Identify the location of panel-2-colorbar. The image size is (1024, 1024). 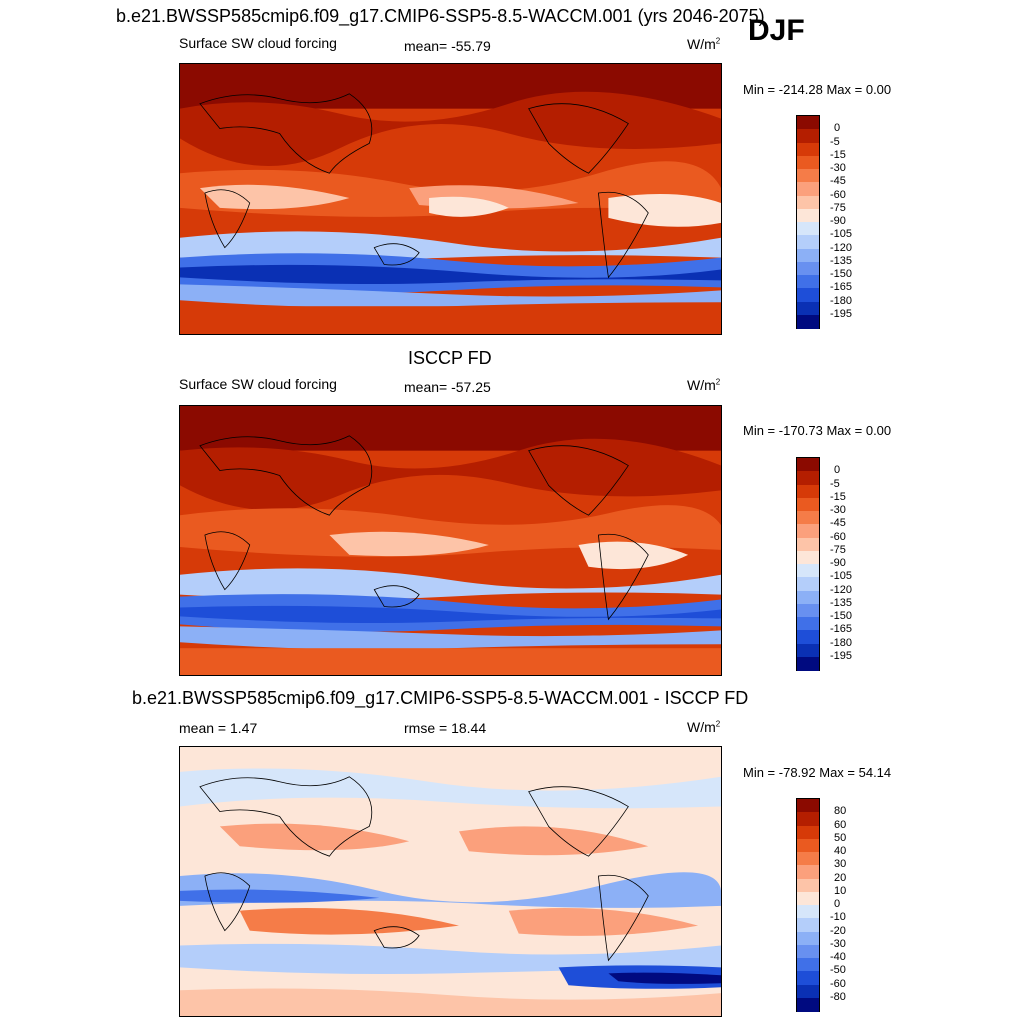
(808, 564).